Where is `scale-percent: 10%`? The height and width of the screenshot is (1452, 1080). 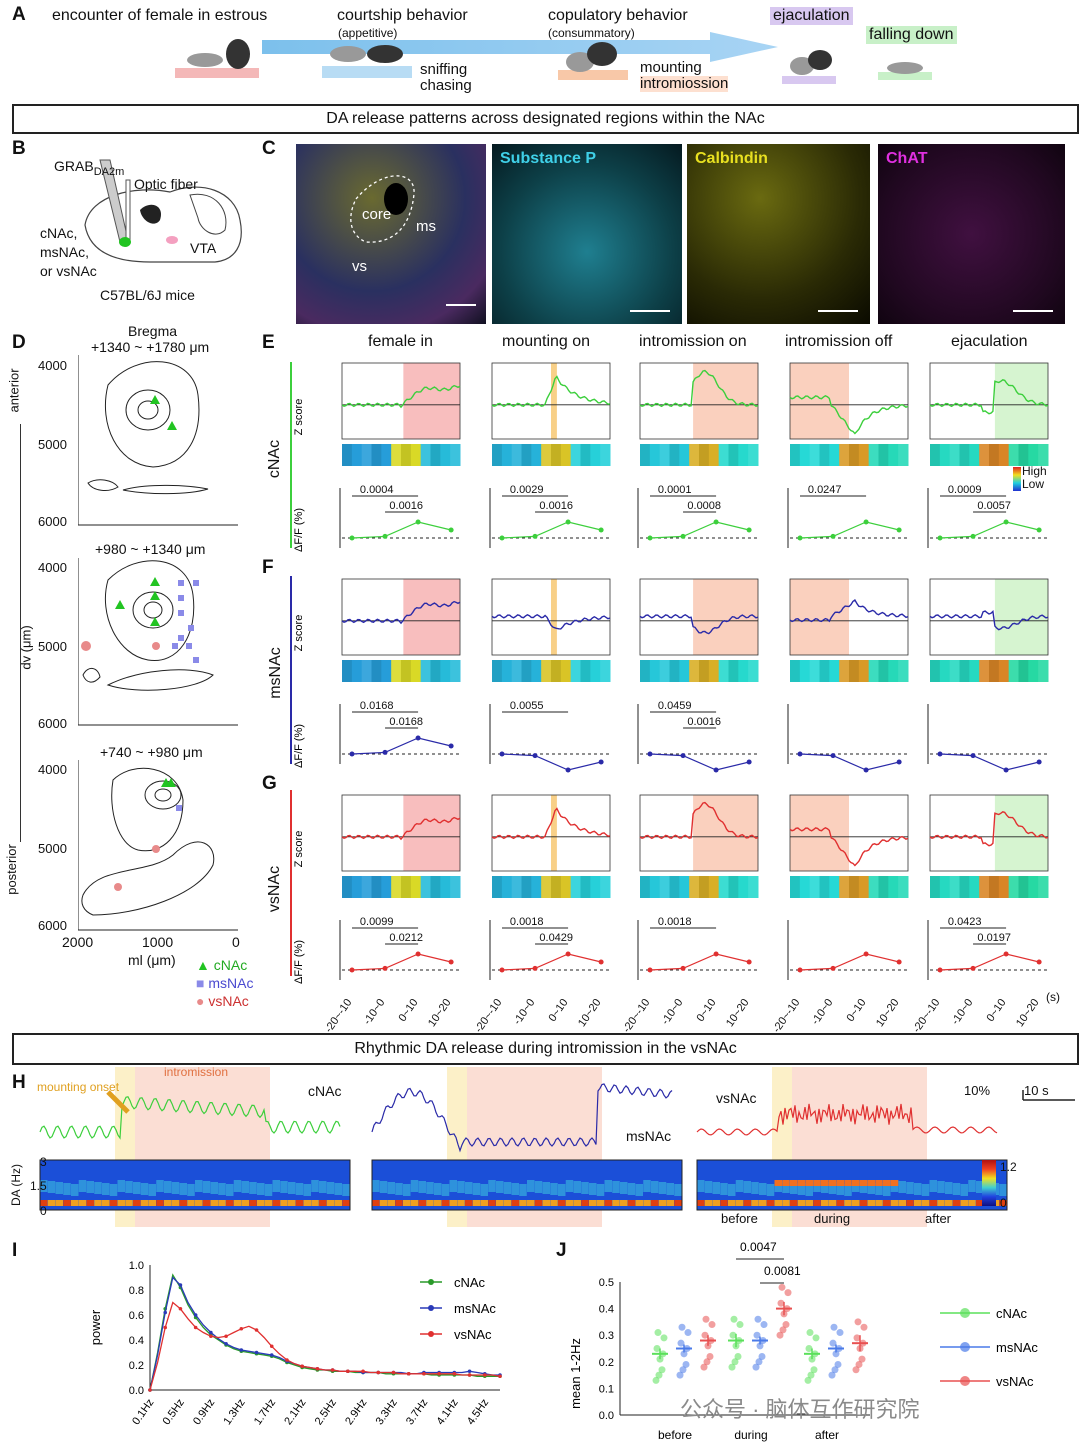
scale-percent: 10% is located at coordinates (977, 1090).